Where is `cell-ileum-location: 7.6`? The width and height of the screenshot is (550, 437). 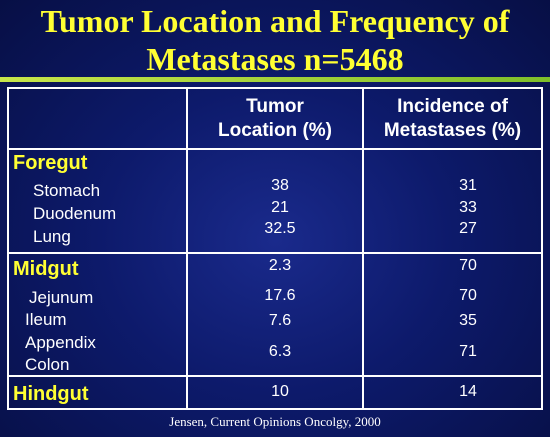 cell-ileum-location: 7.6 is located at coordinates (280, 320).